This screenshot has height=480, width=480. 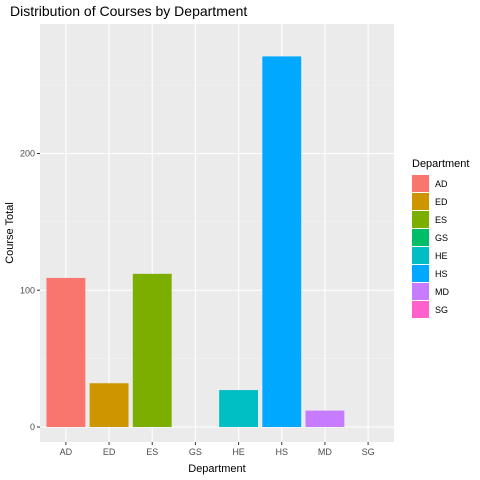 What do you see at coordinates (442, 292) in the screenshot?
I see `legend-label: MD` at bounding box center [442, 292].